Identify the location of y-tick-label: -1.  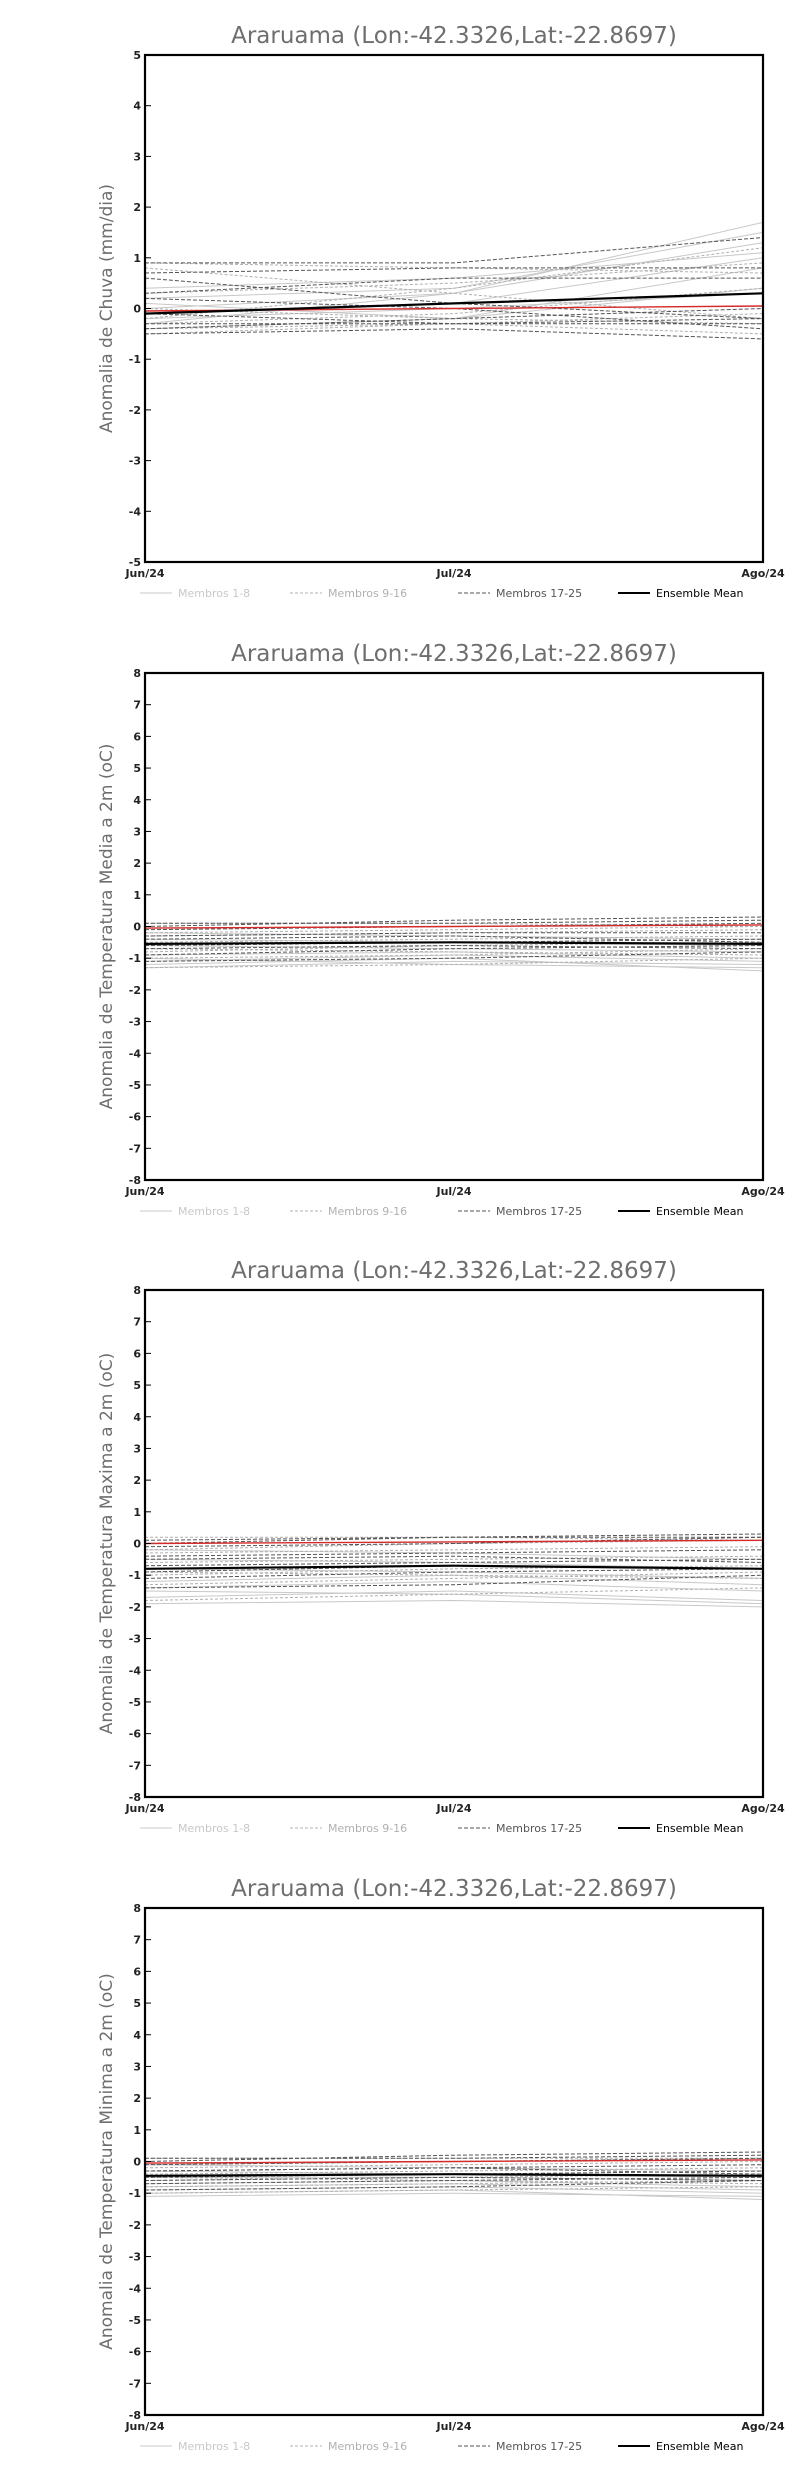
(135, 2193).